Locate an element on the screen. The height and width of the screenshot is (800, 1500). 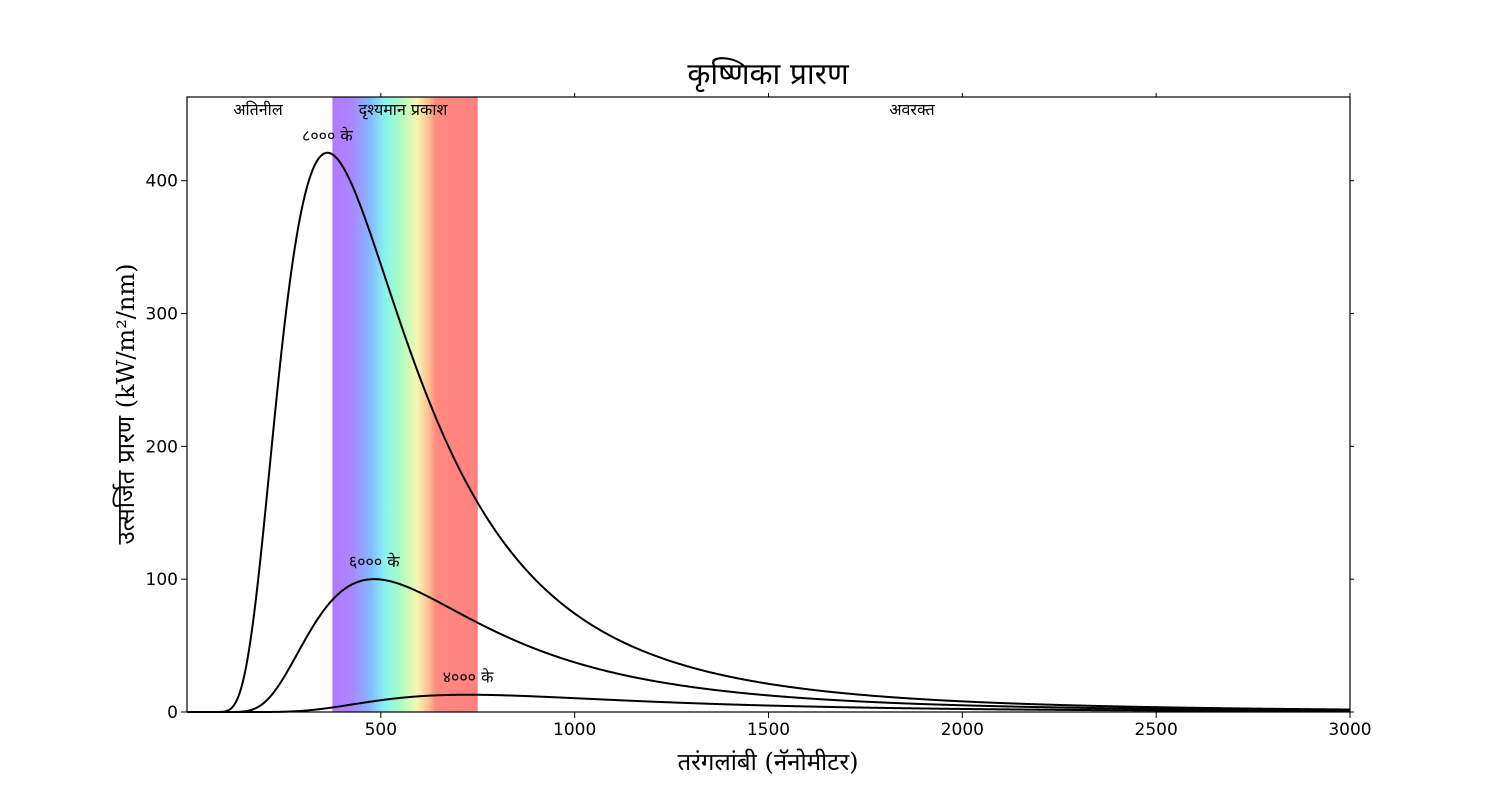
curve-label-6000k: ६००० के is located at coordinates (374, 561).